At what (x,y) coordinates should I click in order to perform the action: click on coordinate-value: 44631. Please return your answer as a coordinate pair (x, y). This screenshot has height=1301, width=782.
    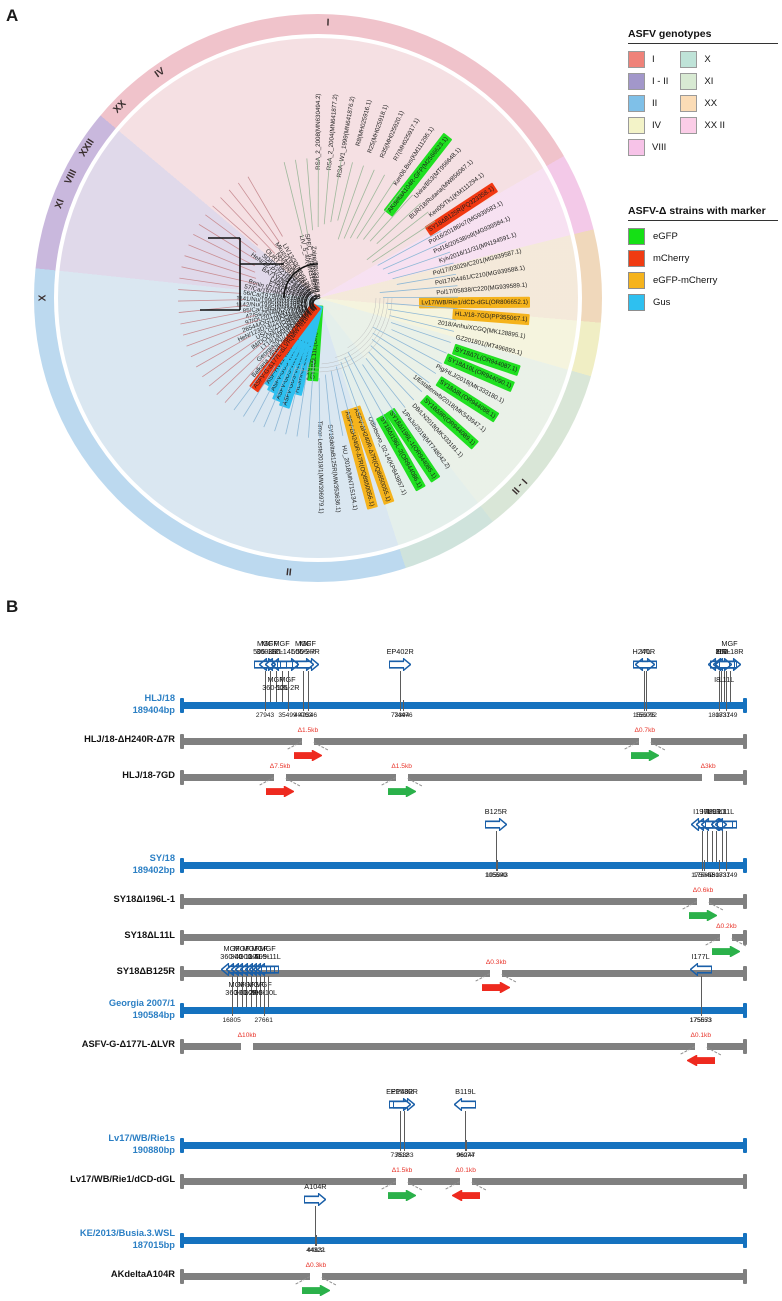
    Looking at the image, I should click on (316, 1250).